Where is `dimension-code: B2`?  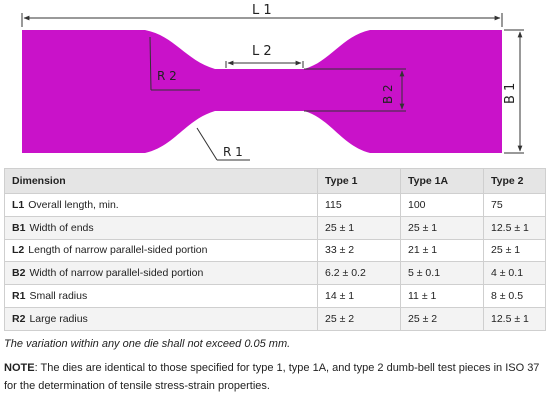 dimension-code: B2 is located at coordinates (19, 273).